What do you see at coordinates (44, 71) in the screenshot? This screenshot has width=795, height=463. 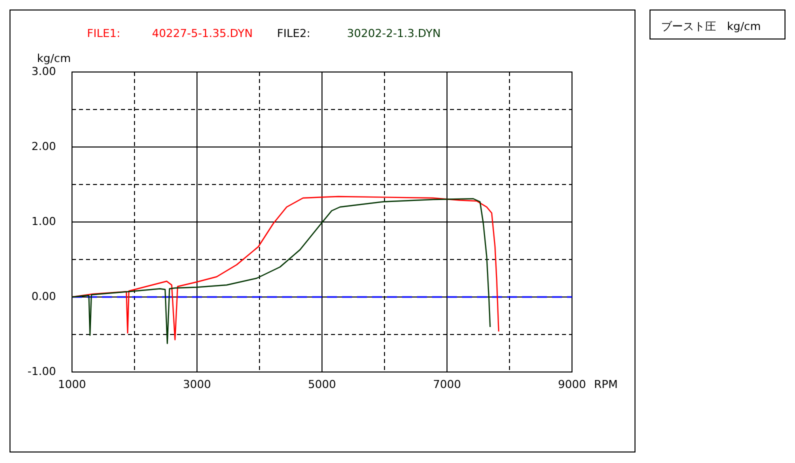 I see `y-tick-label: 3.00` at bounding box center [44, 71].